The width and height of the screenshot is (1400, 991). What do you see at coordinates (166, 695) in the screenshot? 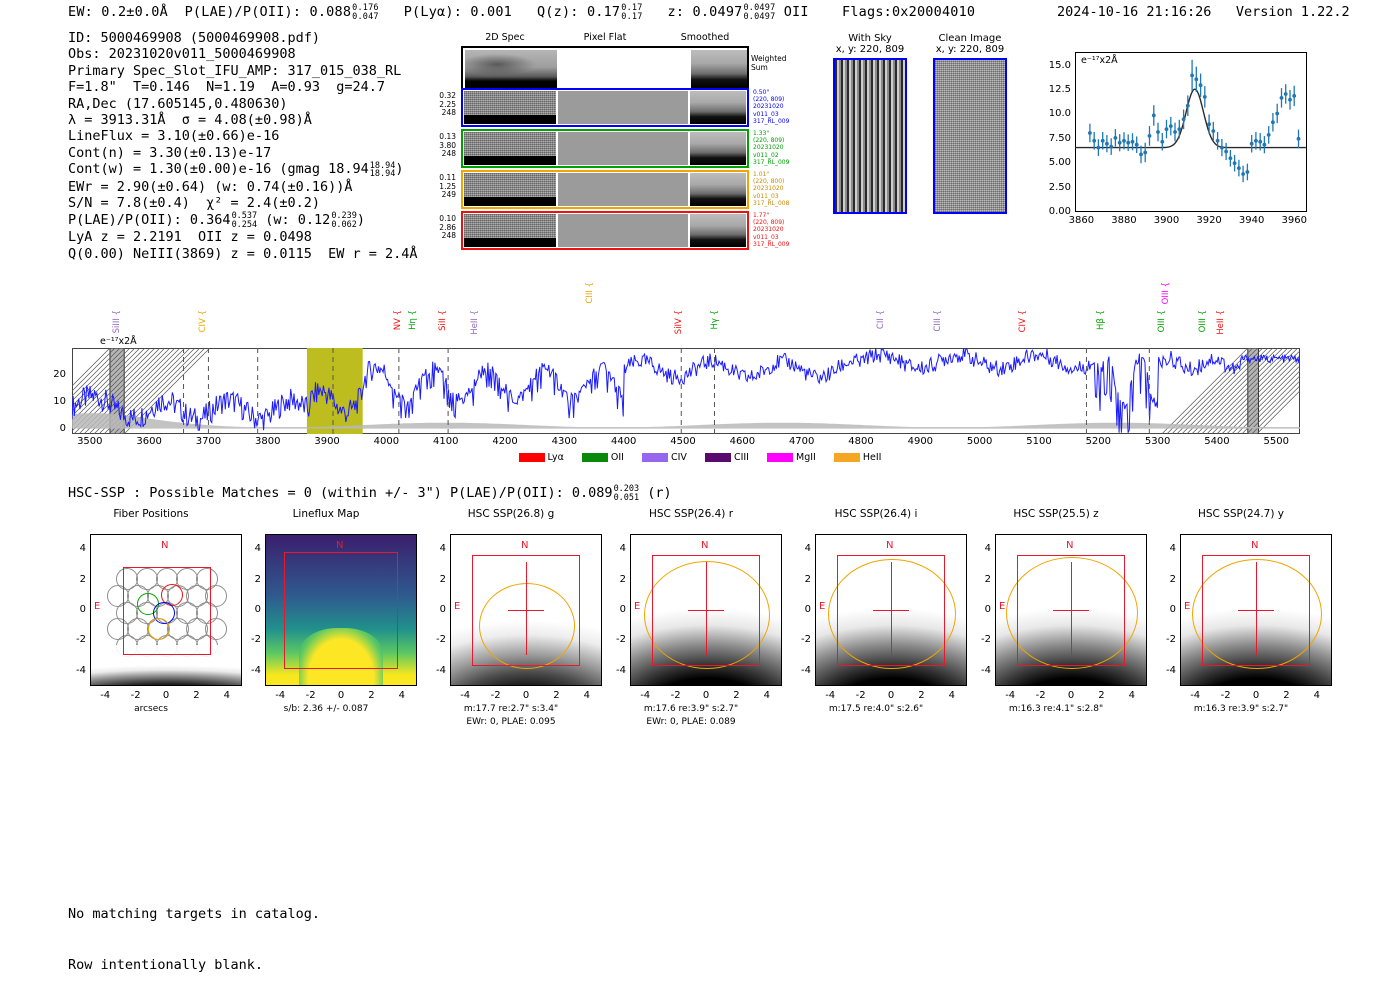
I see `cutout-xtick: 0` at bounding box center [166, 695].